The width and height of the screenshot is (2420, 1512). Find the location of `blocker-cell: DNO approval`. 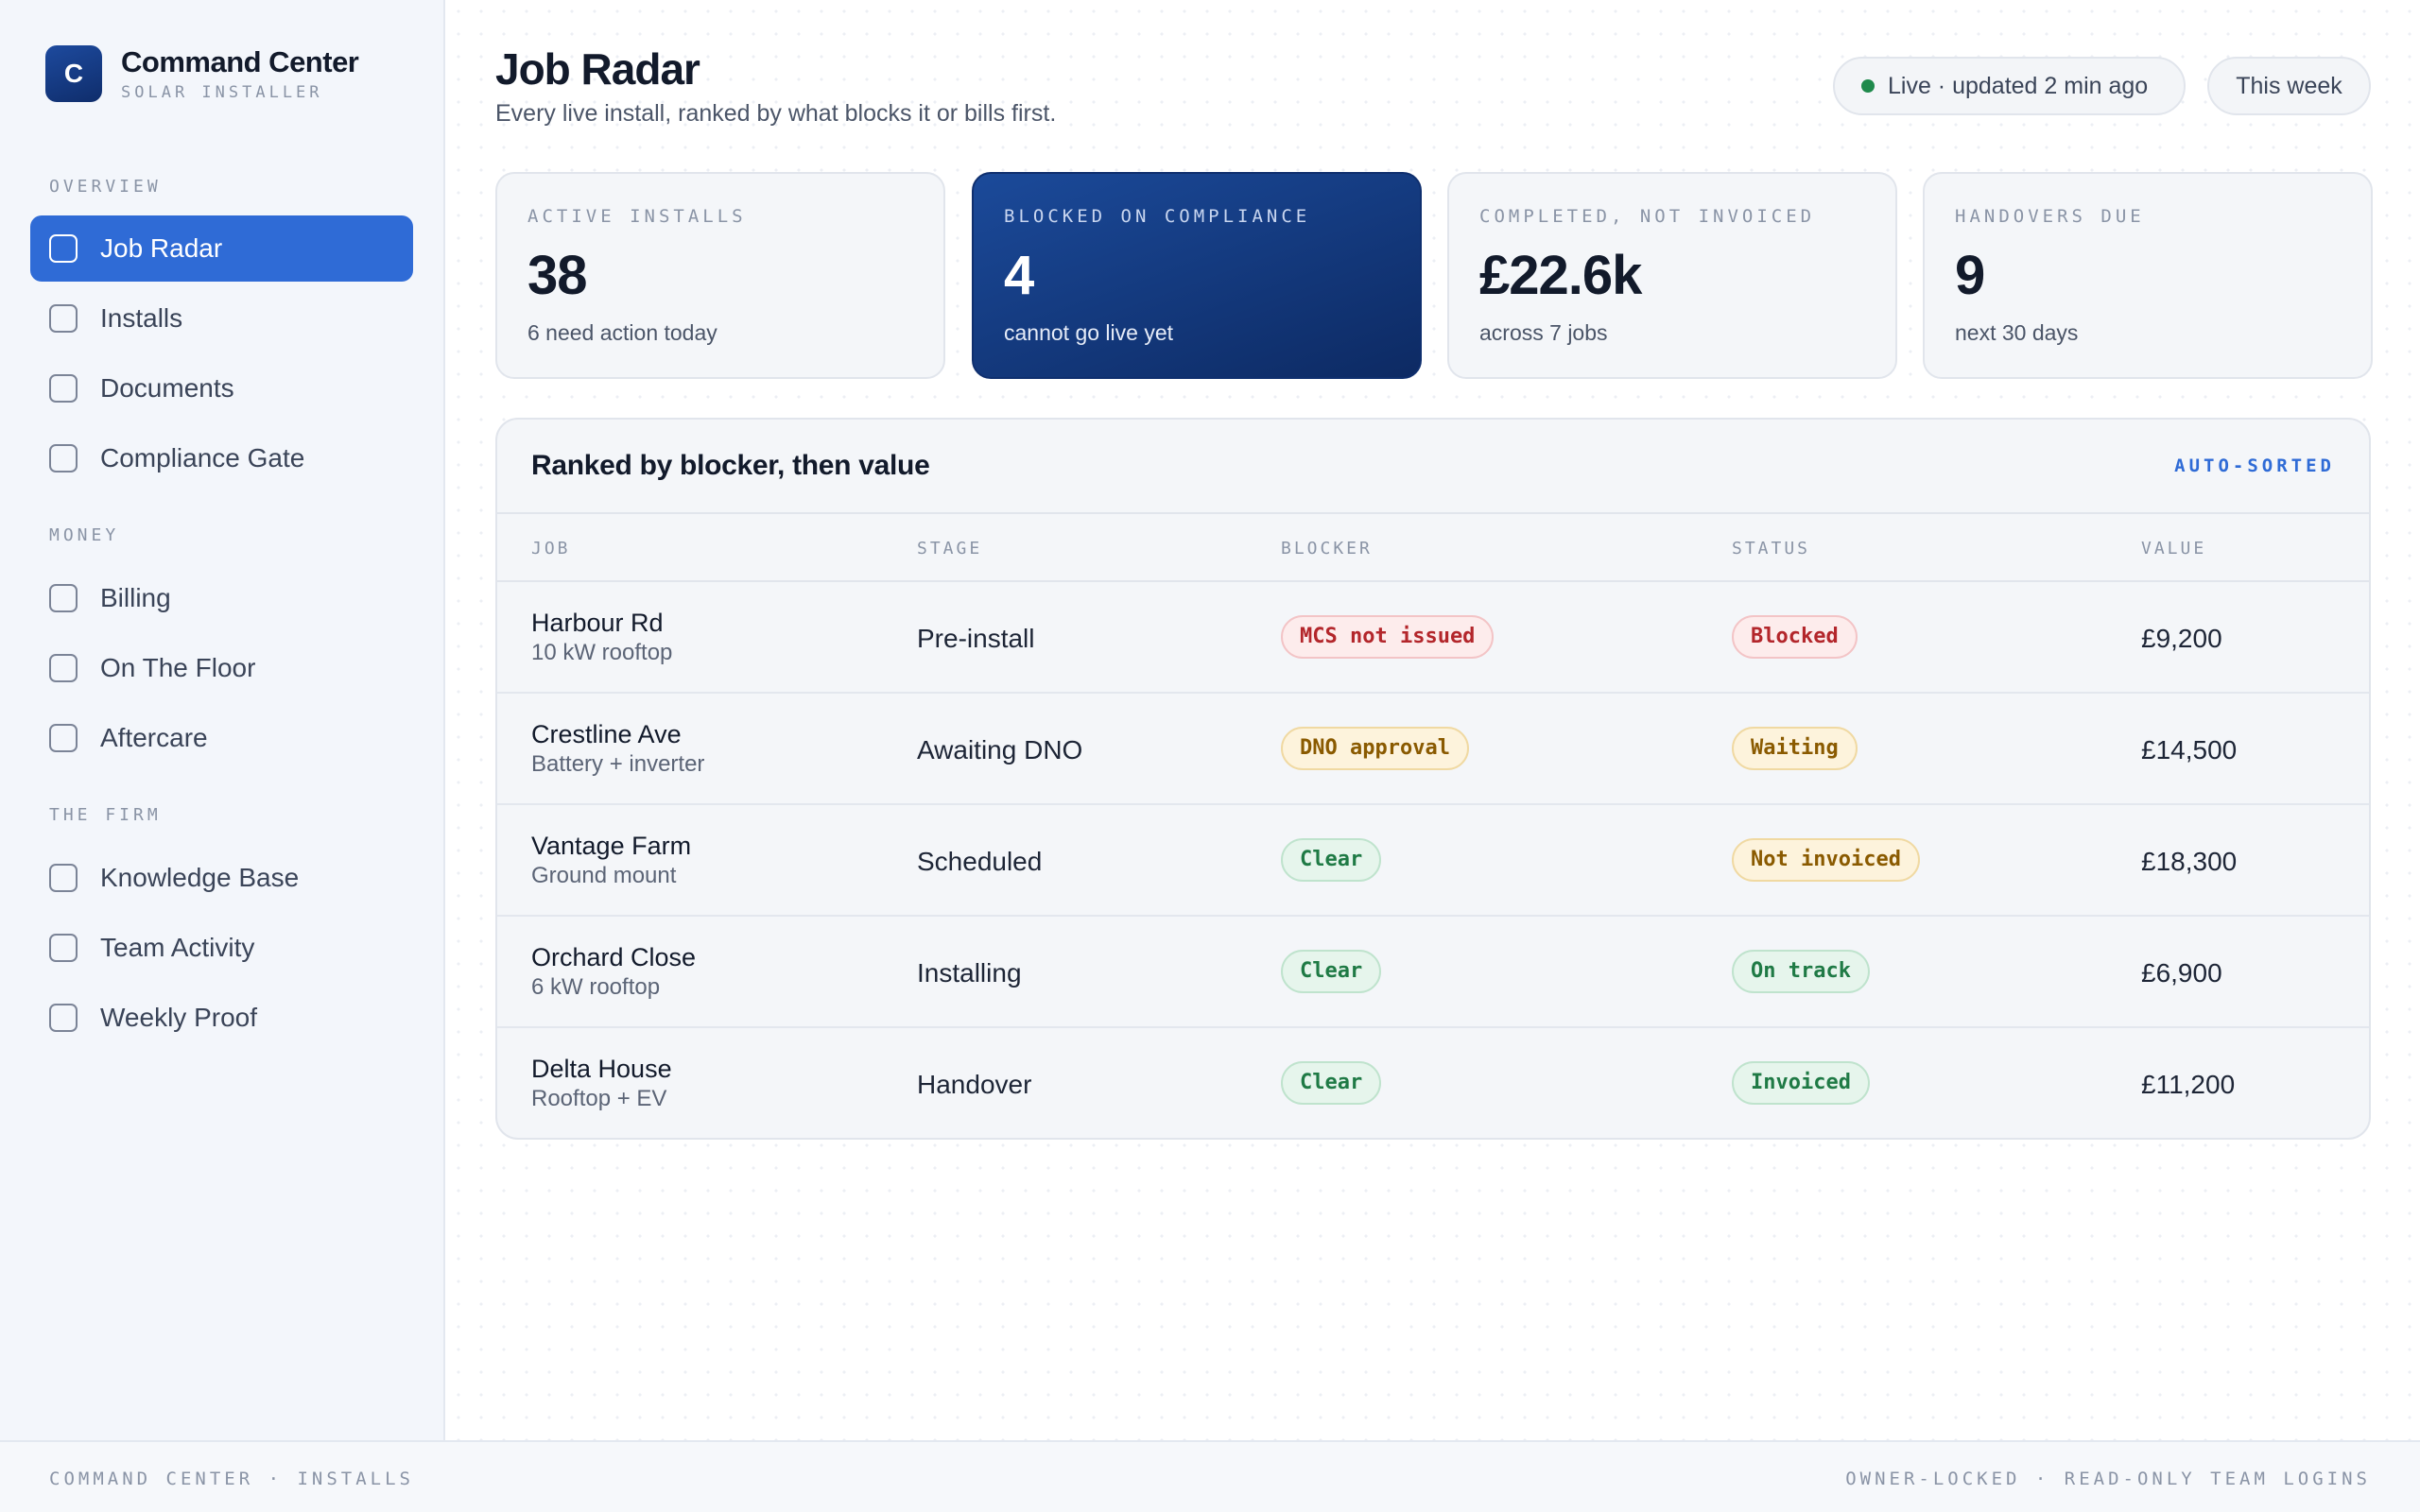

blocker-cell: DNO approval is located at coordinates (1375, 748).